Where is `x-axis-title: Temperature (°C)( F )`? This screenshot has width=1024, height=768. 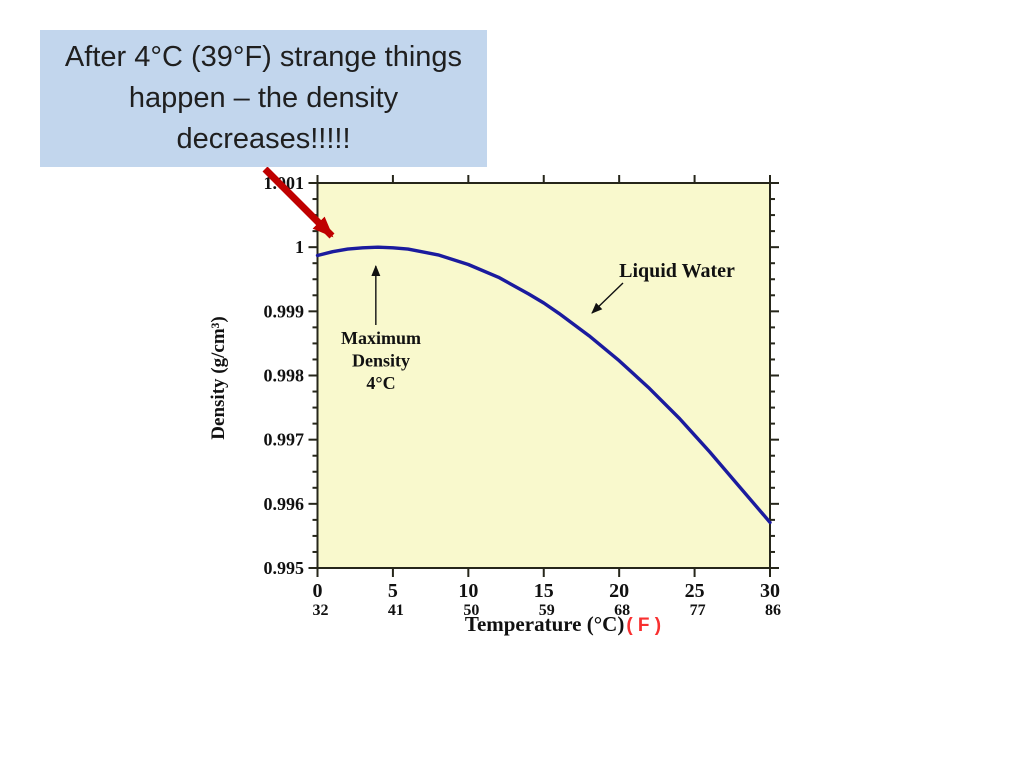
x-axis-title: Temperature (°C)( F ) is located at coordinates (563, 624).